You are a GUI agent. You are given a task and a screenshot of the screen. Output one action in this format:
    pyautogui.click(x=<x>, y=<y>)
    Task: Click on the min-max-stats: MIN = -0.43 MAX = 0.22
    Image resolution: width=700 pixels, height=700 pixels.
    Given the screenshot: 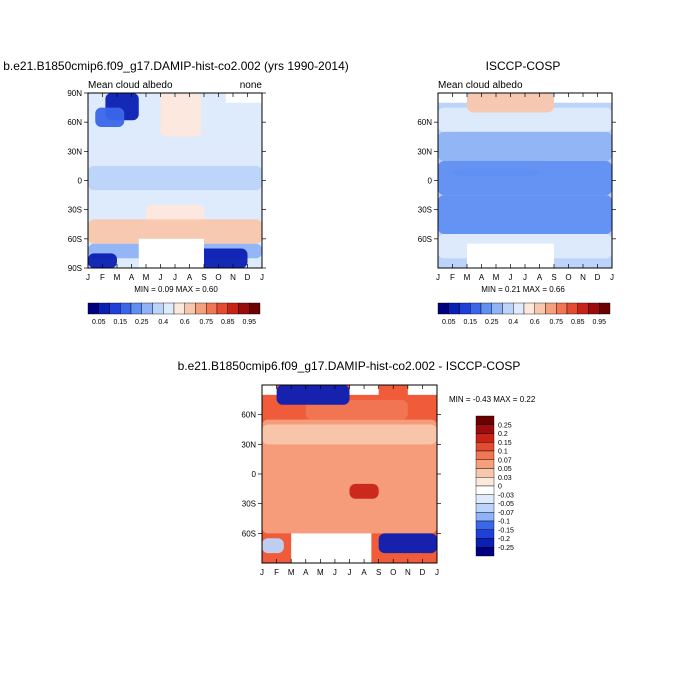 What is the action you would take?
    pyautogui.click(x=492, y=399)
    